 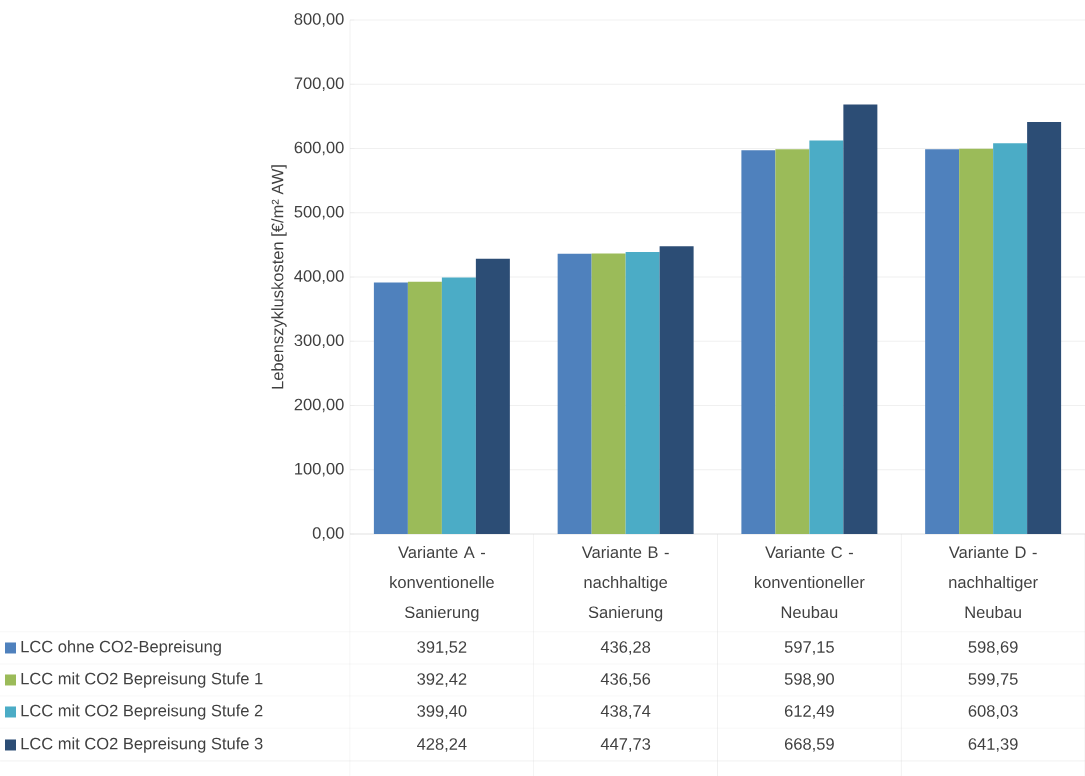 What do you see at coordinates (319, 341) in the screenshot?
I see `y-tick-label: 300,00` at bounding box center [319, 341].